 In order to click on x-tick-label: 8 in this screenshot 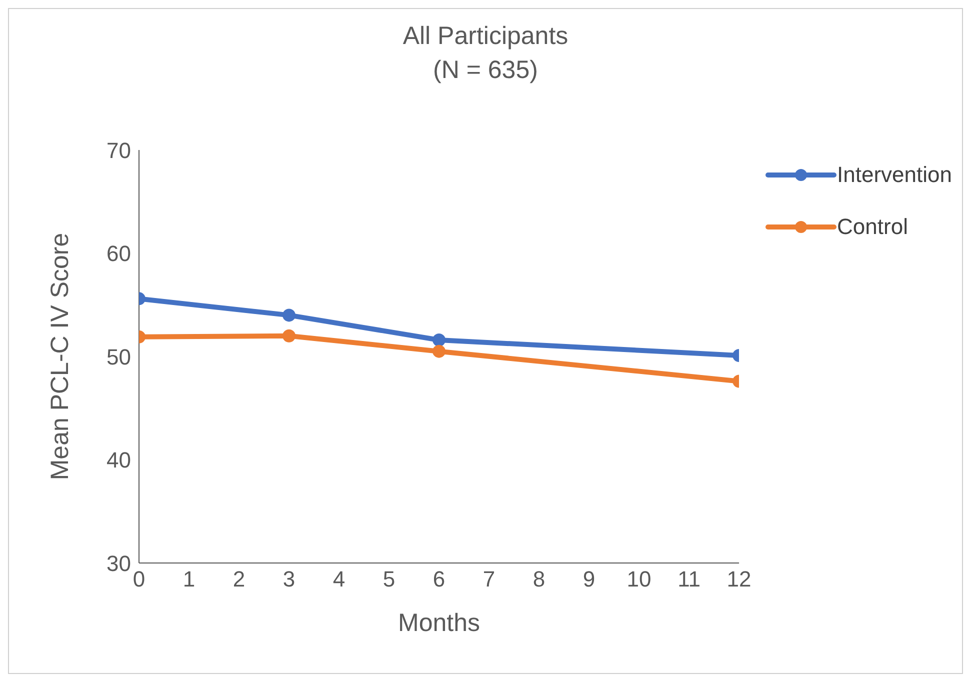, I will do `click(539, 579)`.